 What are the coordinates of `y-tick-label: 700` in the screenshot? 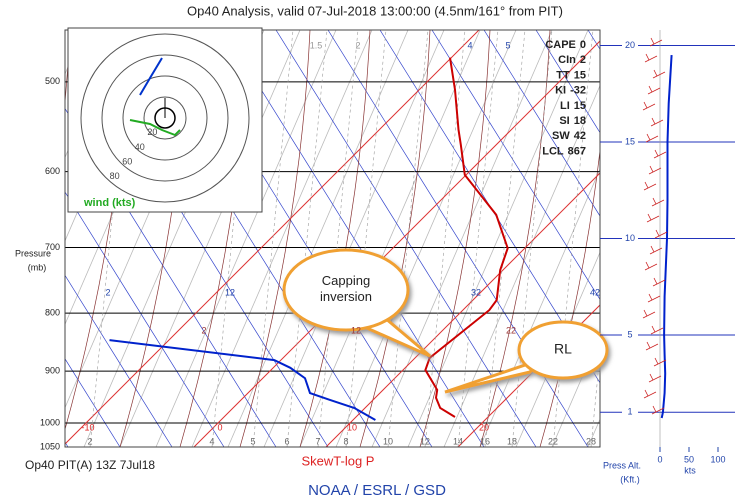 It's located at (52, 247).